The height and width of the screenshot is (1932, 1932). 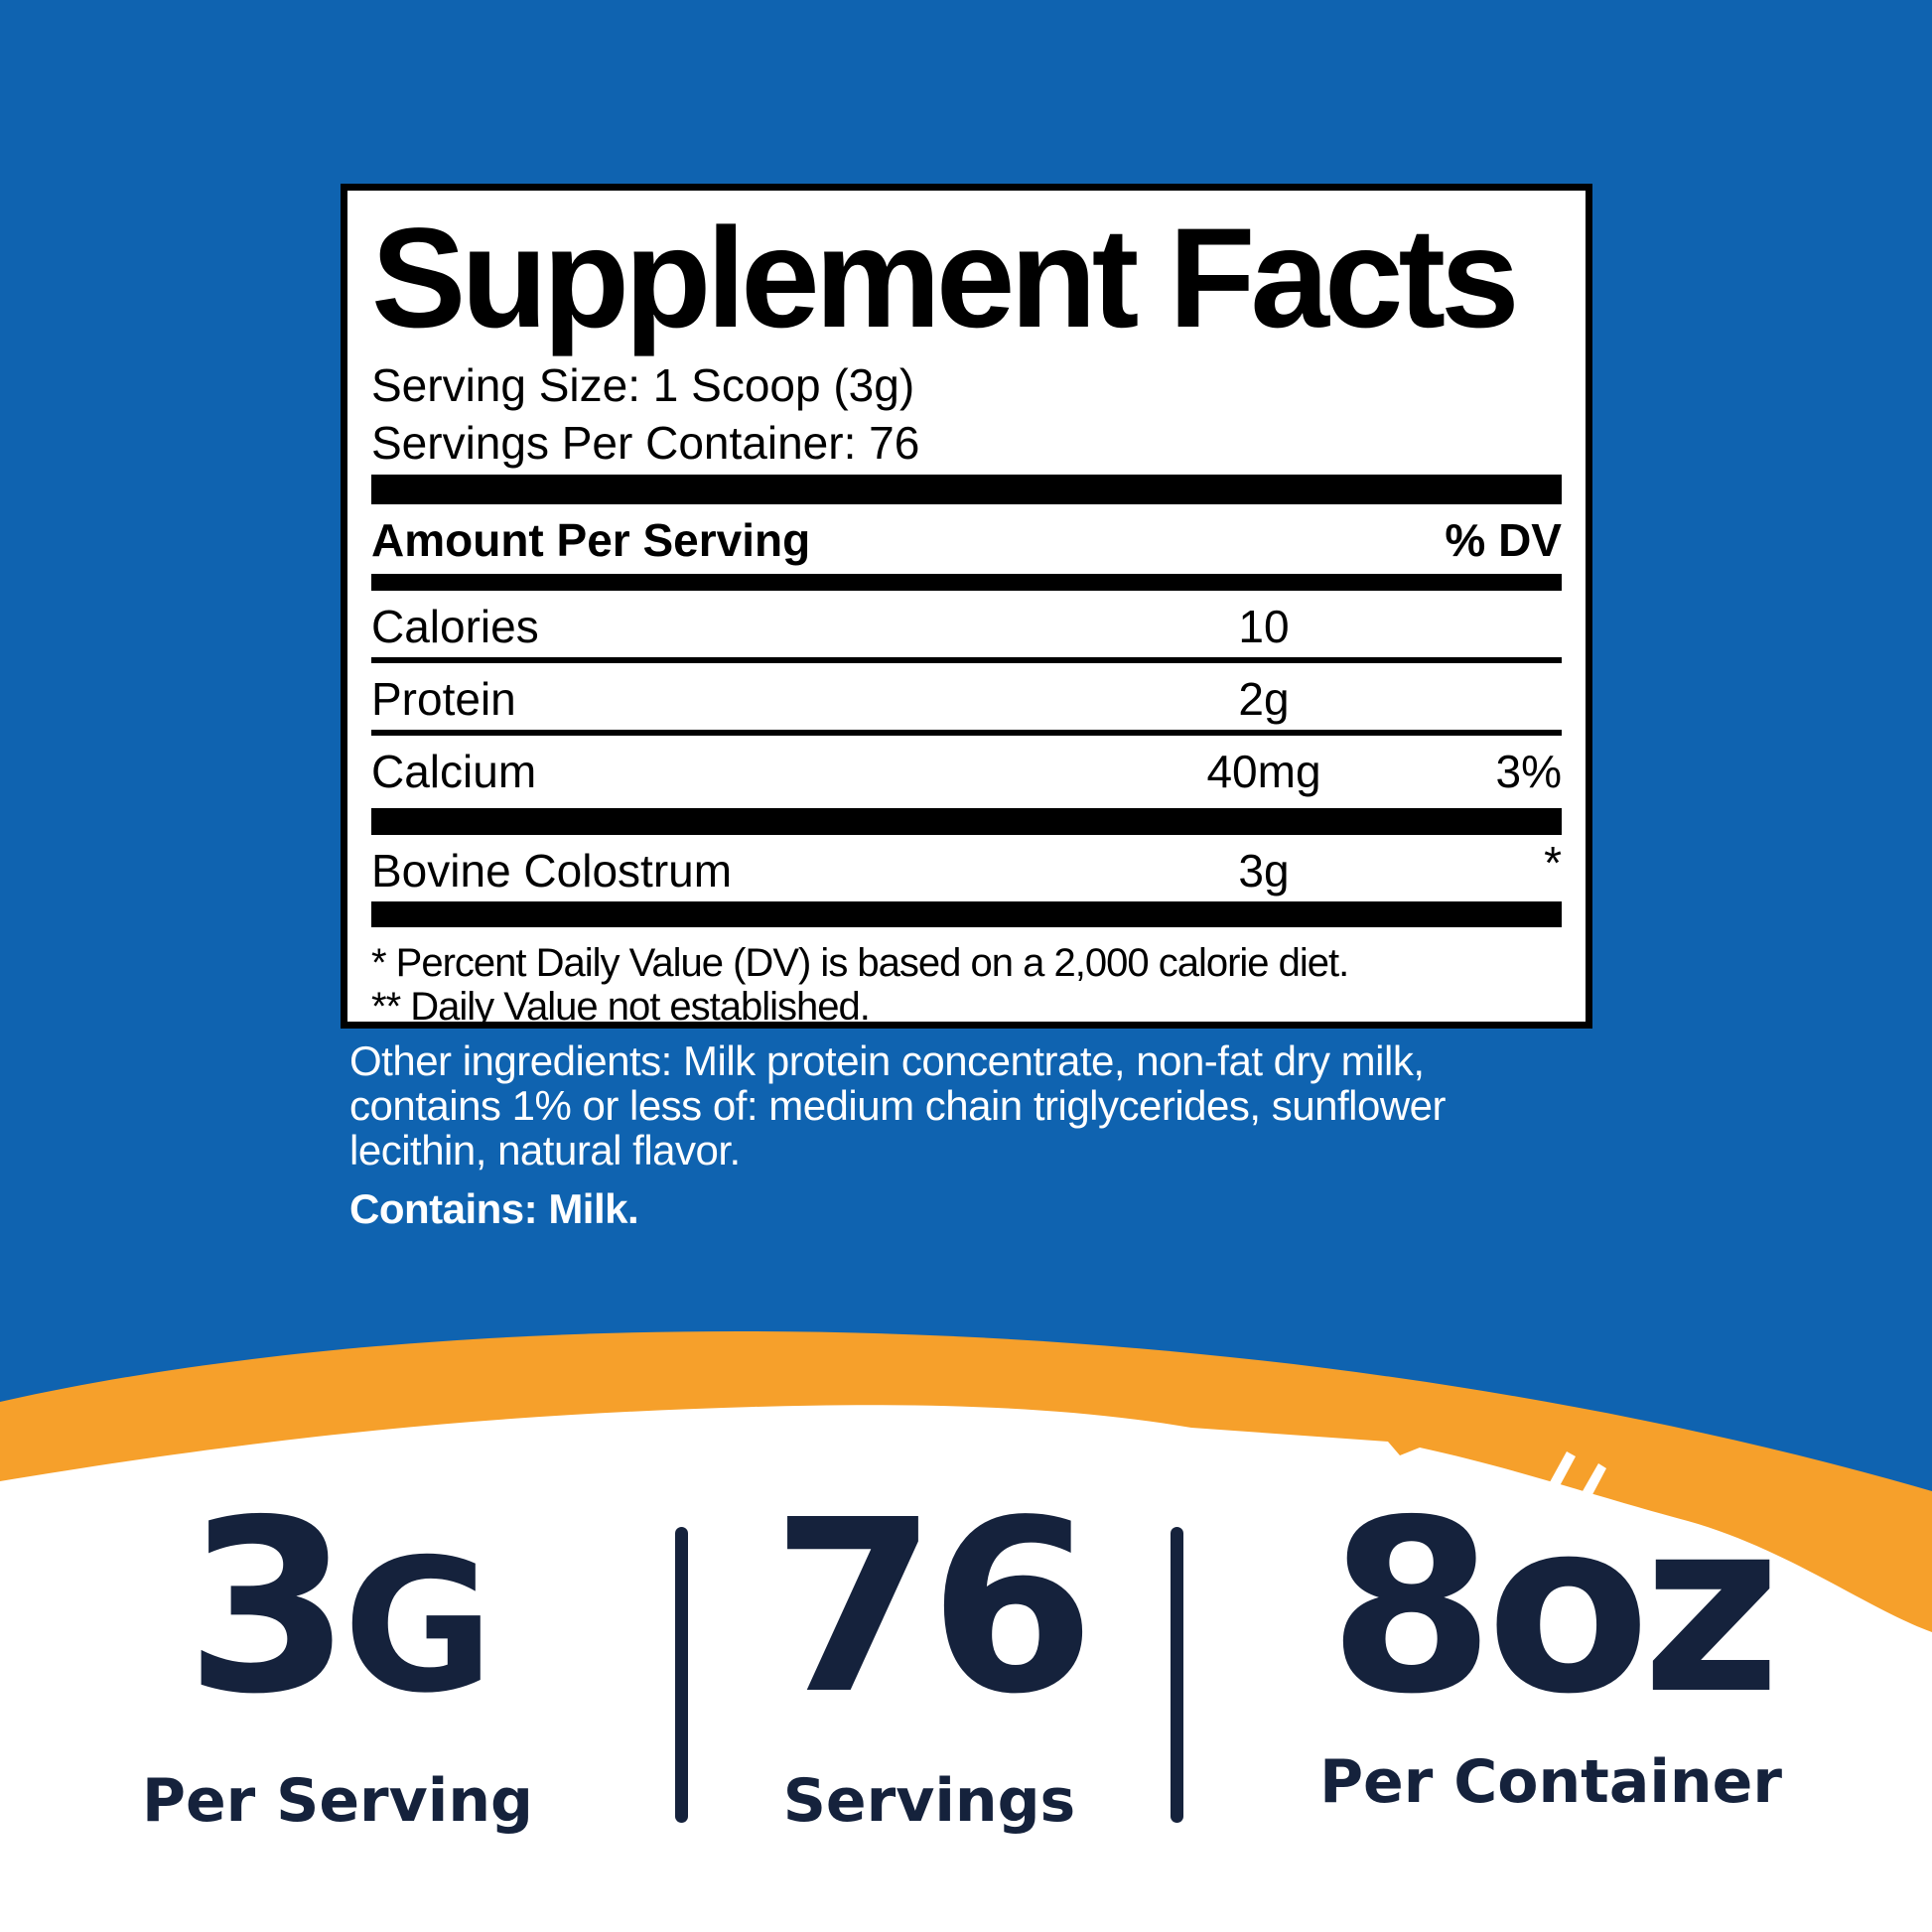 What do you see at coordinates (545, 1150) in the screenshot?
I see `other-ingredients-line: lecithin, natural flavor.` at bounding box center [545, 1150].